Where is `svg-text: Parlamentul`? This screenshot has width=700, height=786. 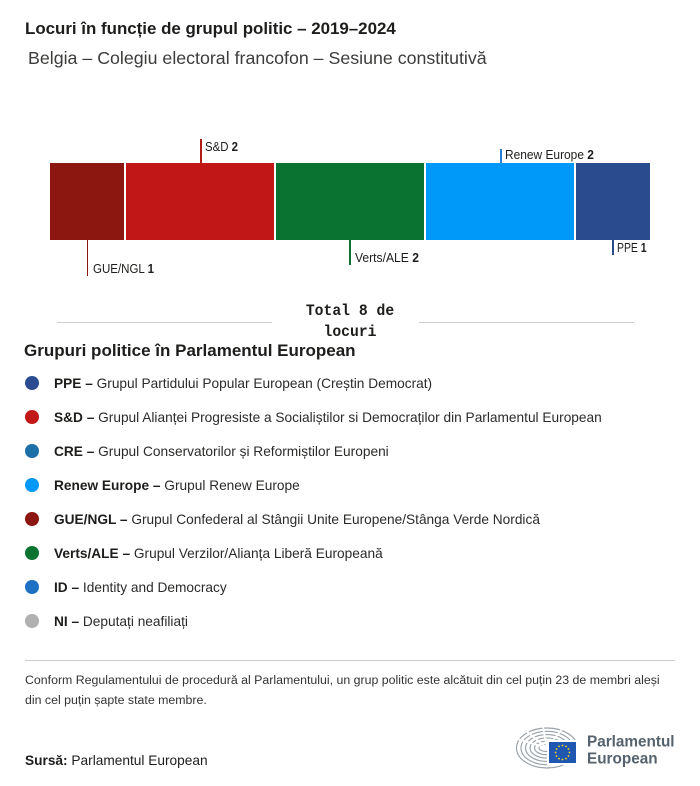 svg-text: Parlamentul is located at coordinates (631, 741).